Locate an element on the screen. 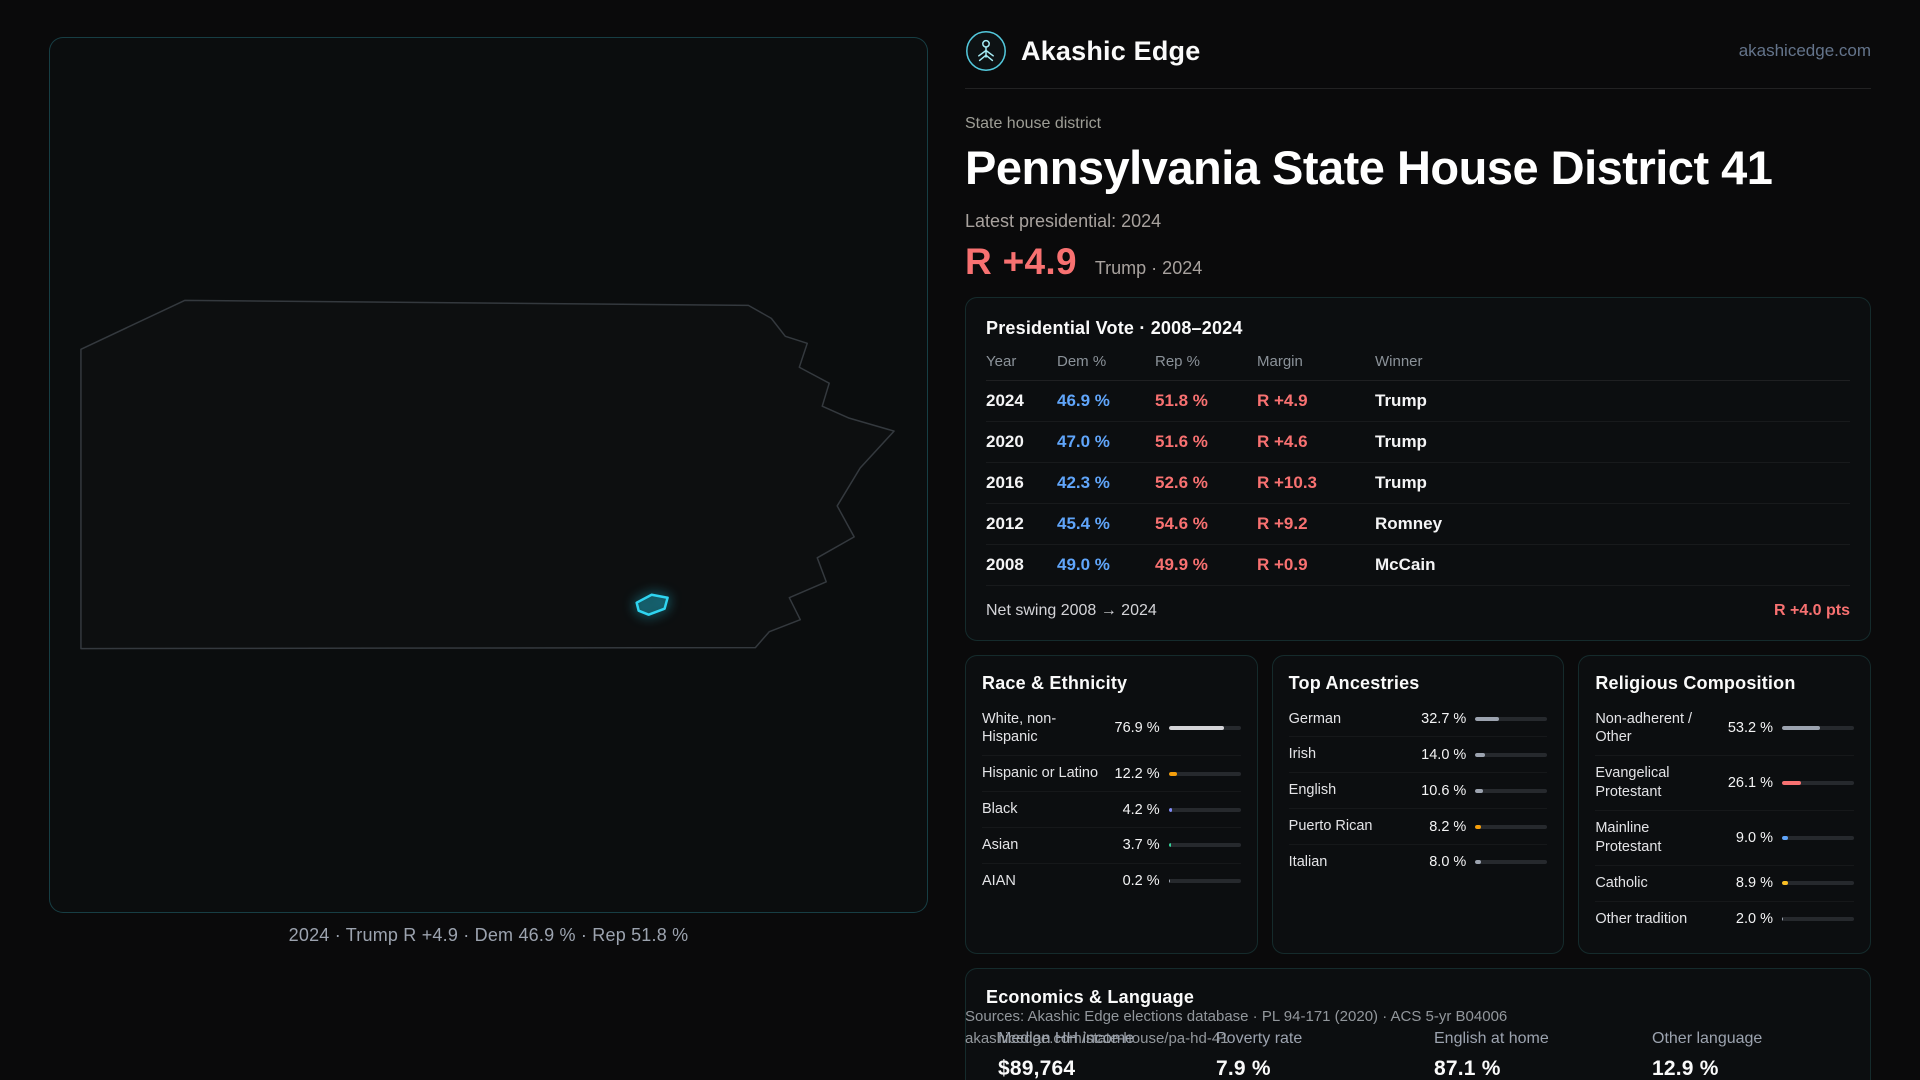 This screenshot has width=1920, height=1080. margin-cell: R +4.9 is located at coordinates (1282, 400).